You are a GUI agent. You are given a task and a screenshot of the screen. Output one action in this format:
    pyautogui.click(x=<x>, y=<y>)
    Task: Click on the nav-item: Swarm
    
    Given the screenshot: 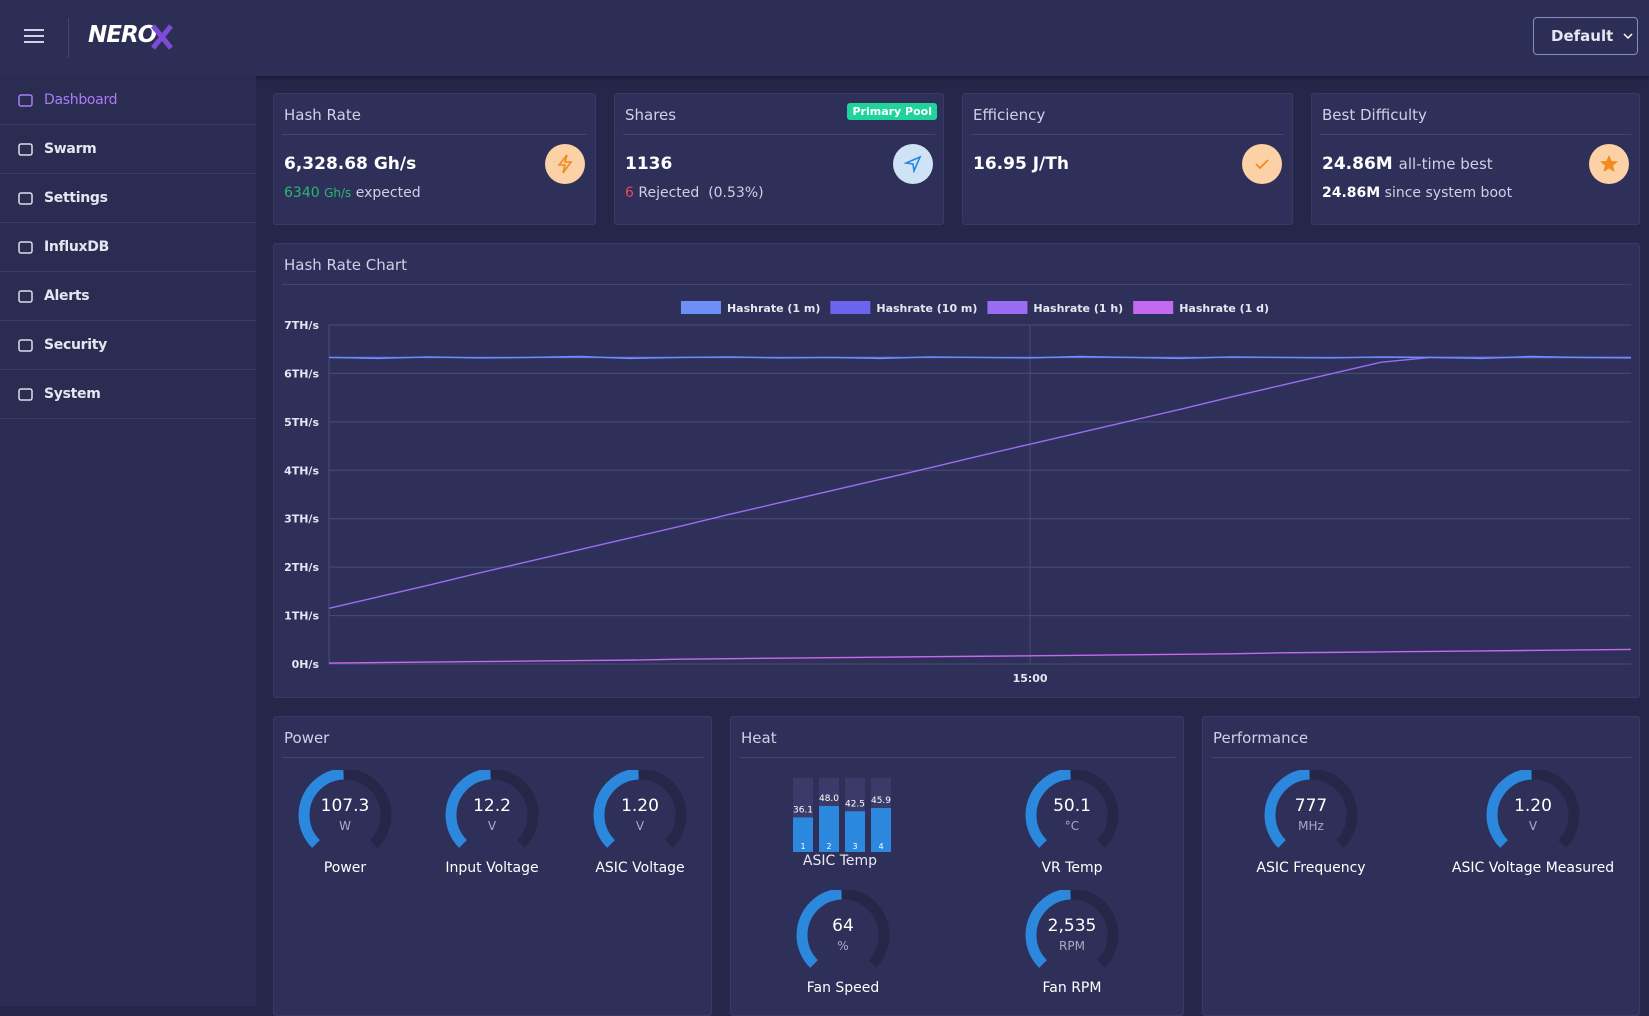 What is the action you would take?
    pyautogui.click(x=128, y=149)
    